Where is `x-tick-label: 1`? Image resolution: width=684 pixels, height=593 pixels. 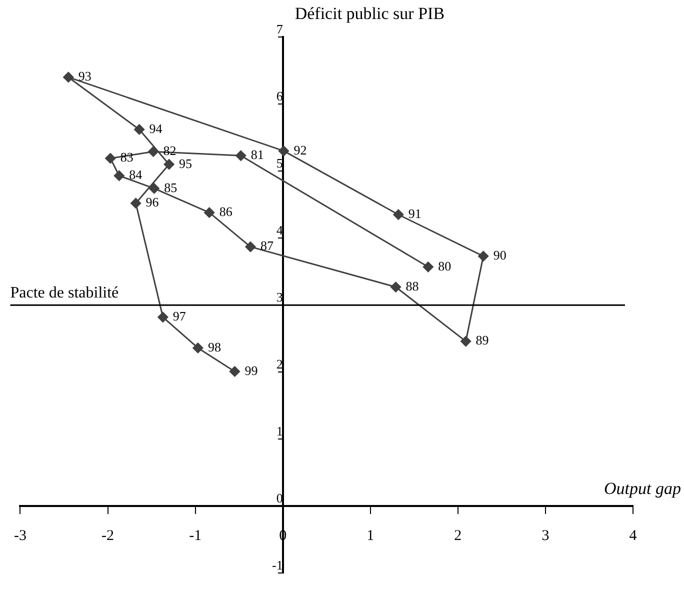
x-tick-label: 1 is located at coordinates (370, 536).